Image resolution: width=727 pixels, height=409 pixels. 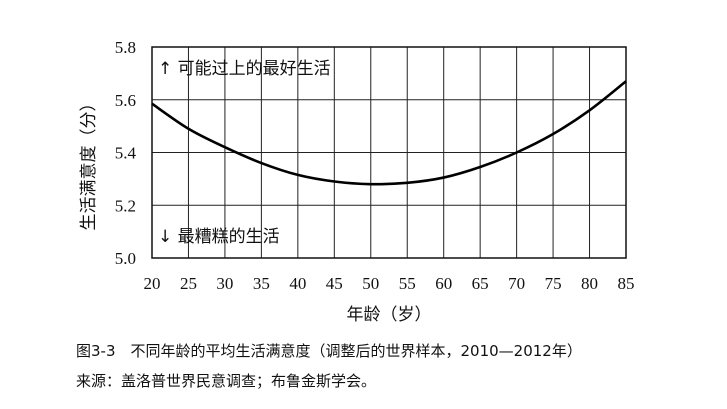 I want to click on x-tick-label-65: 65, so click(x=480, y=283).